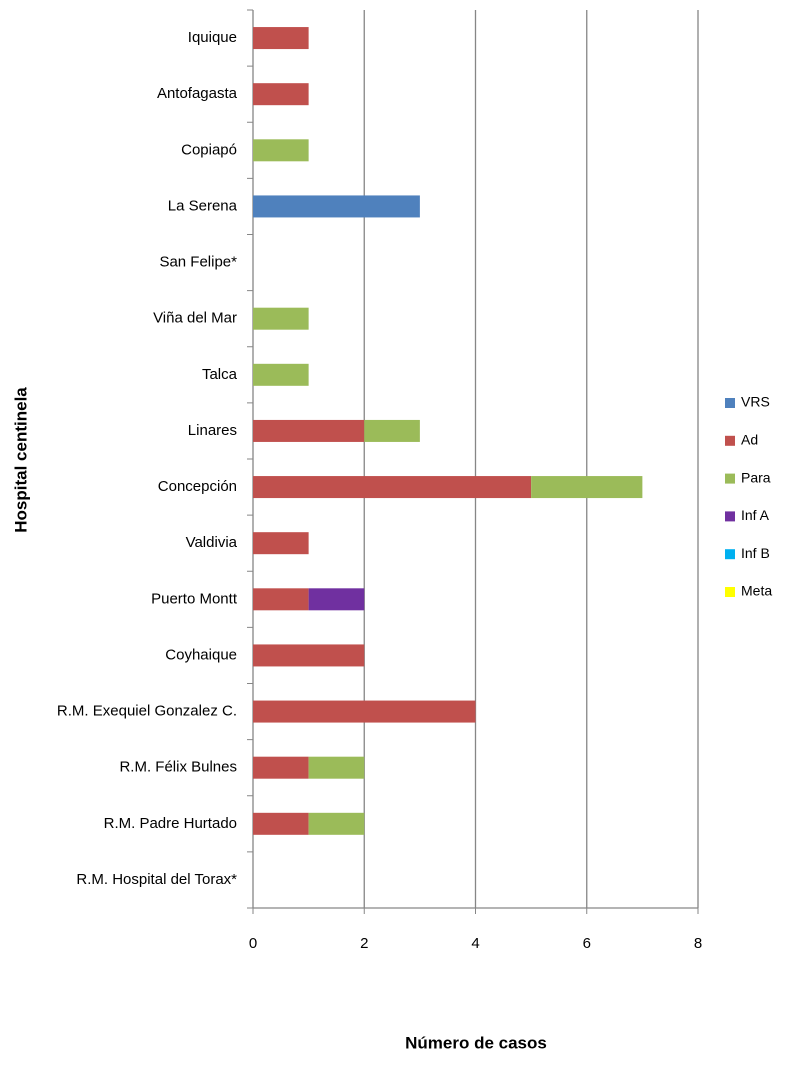 The height and width of the screenshot is (1081, 804). What do you see at coordinates (755, 553) in the screenshot?
I see `legend-label: Inf B` at bounding box center [755, 553].